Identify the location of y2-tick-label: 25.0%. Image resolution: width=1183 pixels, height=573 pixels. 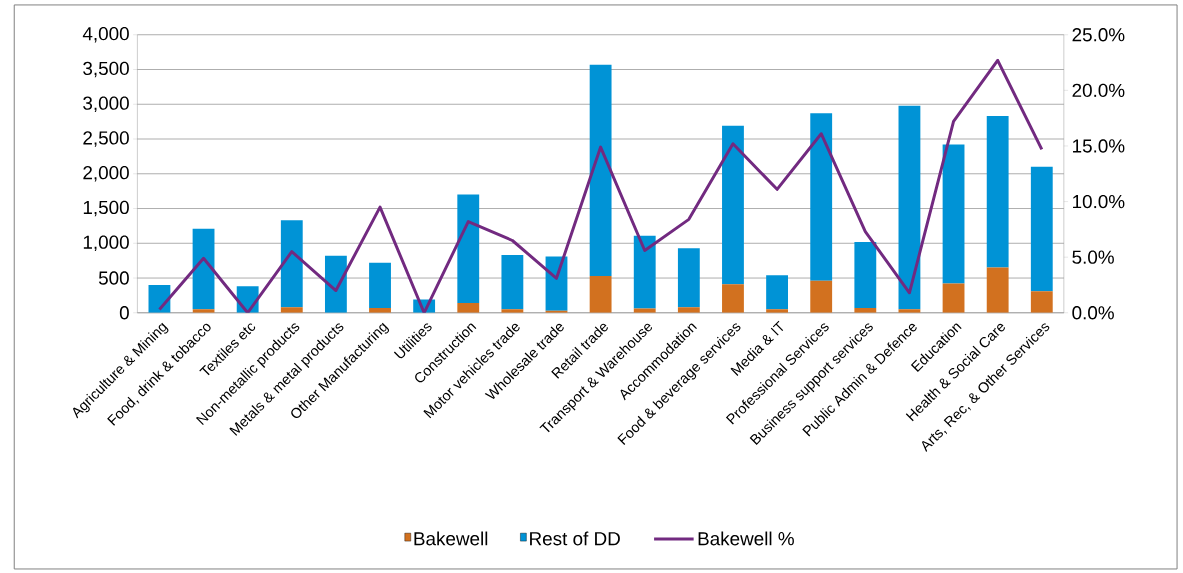
(1098, 35).